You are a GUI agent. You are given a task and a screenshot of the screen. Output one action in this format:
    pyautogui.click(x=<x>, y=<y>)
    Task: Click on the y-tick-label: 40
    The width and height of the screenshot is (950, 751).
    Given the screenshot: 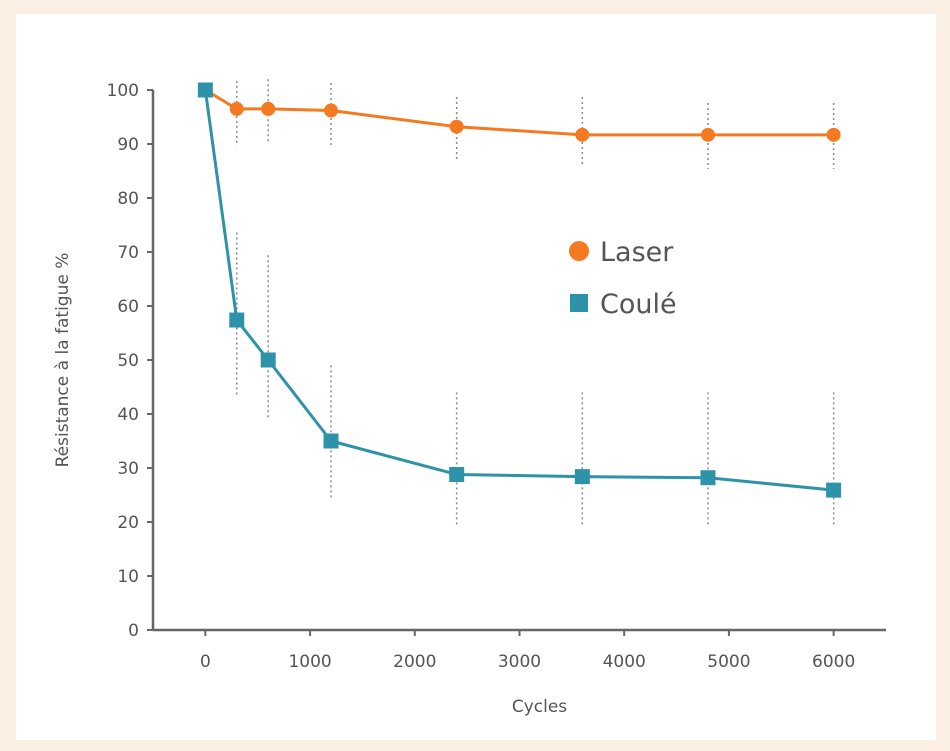 What is the action you would take?
    pyautogui.click(x=128, y=415)
    